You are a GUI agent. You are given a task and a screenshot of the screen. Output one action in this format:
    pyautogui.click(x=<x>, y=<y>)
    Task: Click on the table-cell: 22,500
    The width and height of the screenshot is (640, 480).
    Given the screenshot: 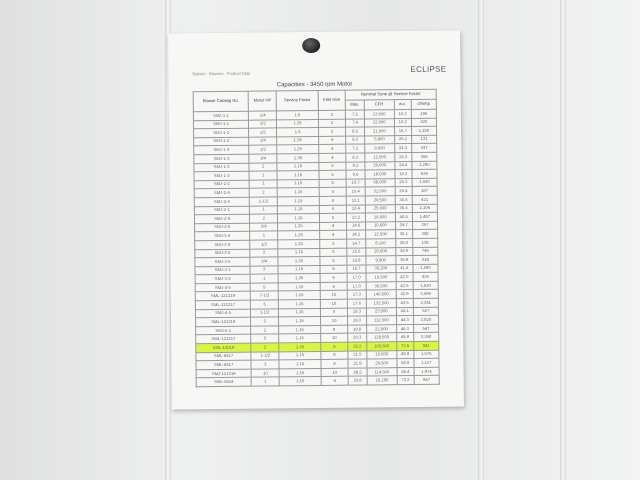 What is the action you would take?
    pyautogui.click(x=381, y=329)
    